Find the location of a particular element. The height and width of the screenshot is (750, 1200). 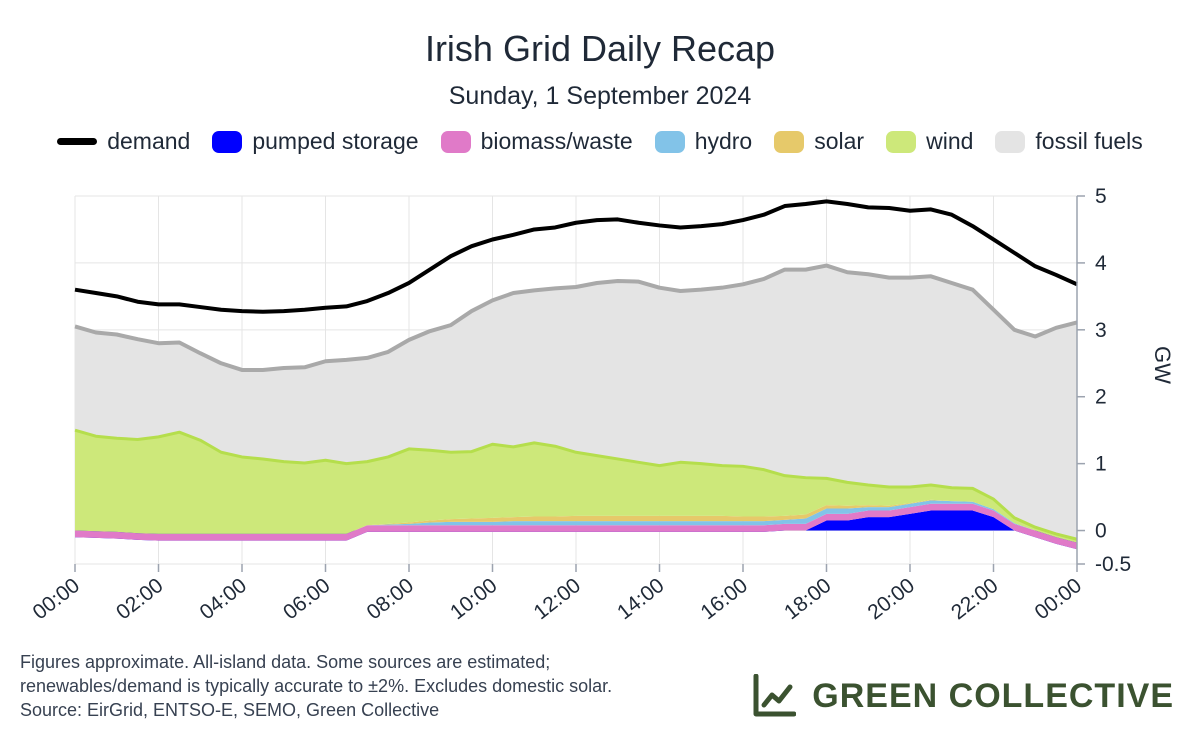

legend-item-wind: wind is located at coordinates (929, 141).